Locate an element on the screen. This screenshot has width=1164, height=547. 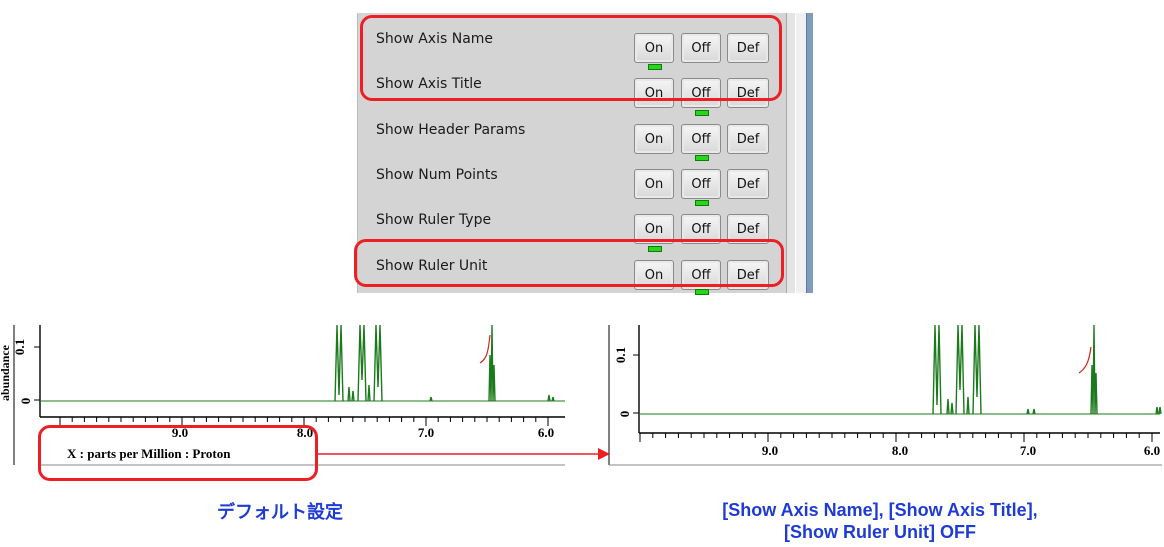
y-axis-title: abundance is located at coordinates (6, 372).